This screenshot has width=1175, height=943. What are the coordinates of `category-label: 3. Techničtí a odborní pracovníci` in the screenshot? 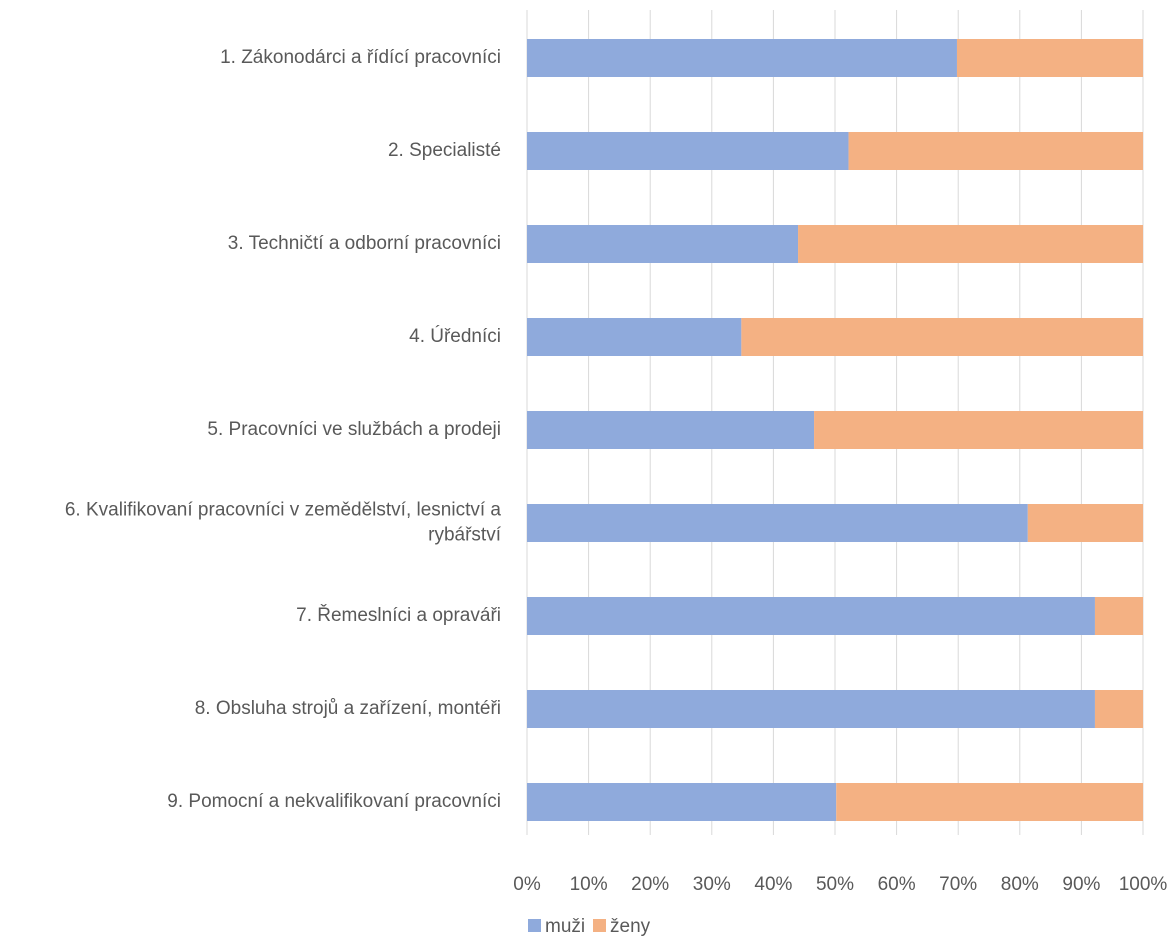 It's located at (364, 243).